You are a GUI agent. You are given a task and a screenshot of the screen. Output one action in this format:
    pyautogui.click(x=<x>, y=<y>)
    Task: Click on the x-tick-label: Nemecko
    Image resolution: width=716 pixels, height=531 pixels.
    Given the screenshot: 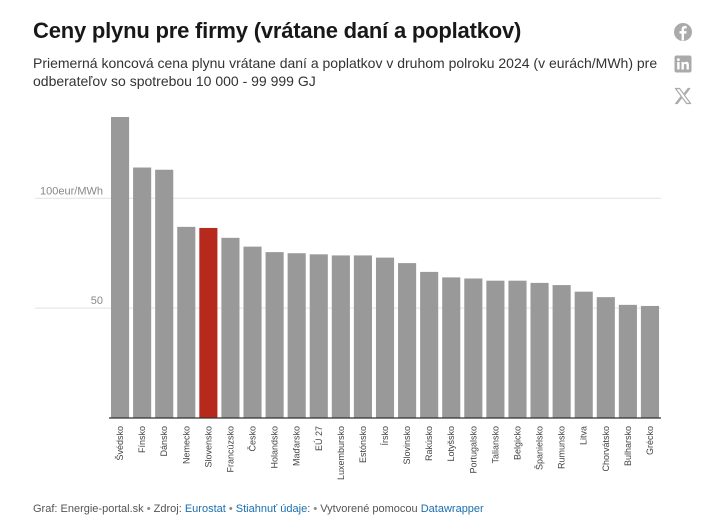 What is the action you would take?
    pyautogui.click(x=186, y=445)
    